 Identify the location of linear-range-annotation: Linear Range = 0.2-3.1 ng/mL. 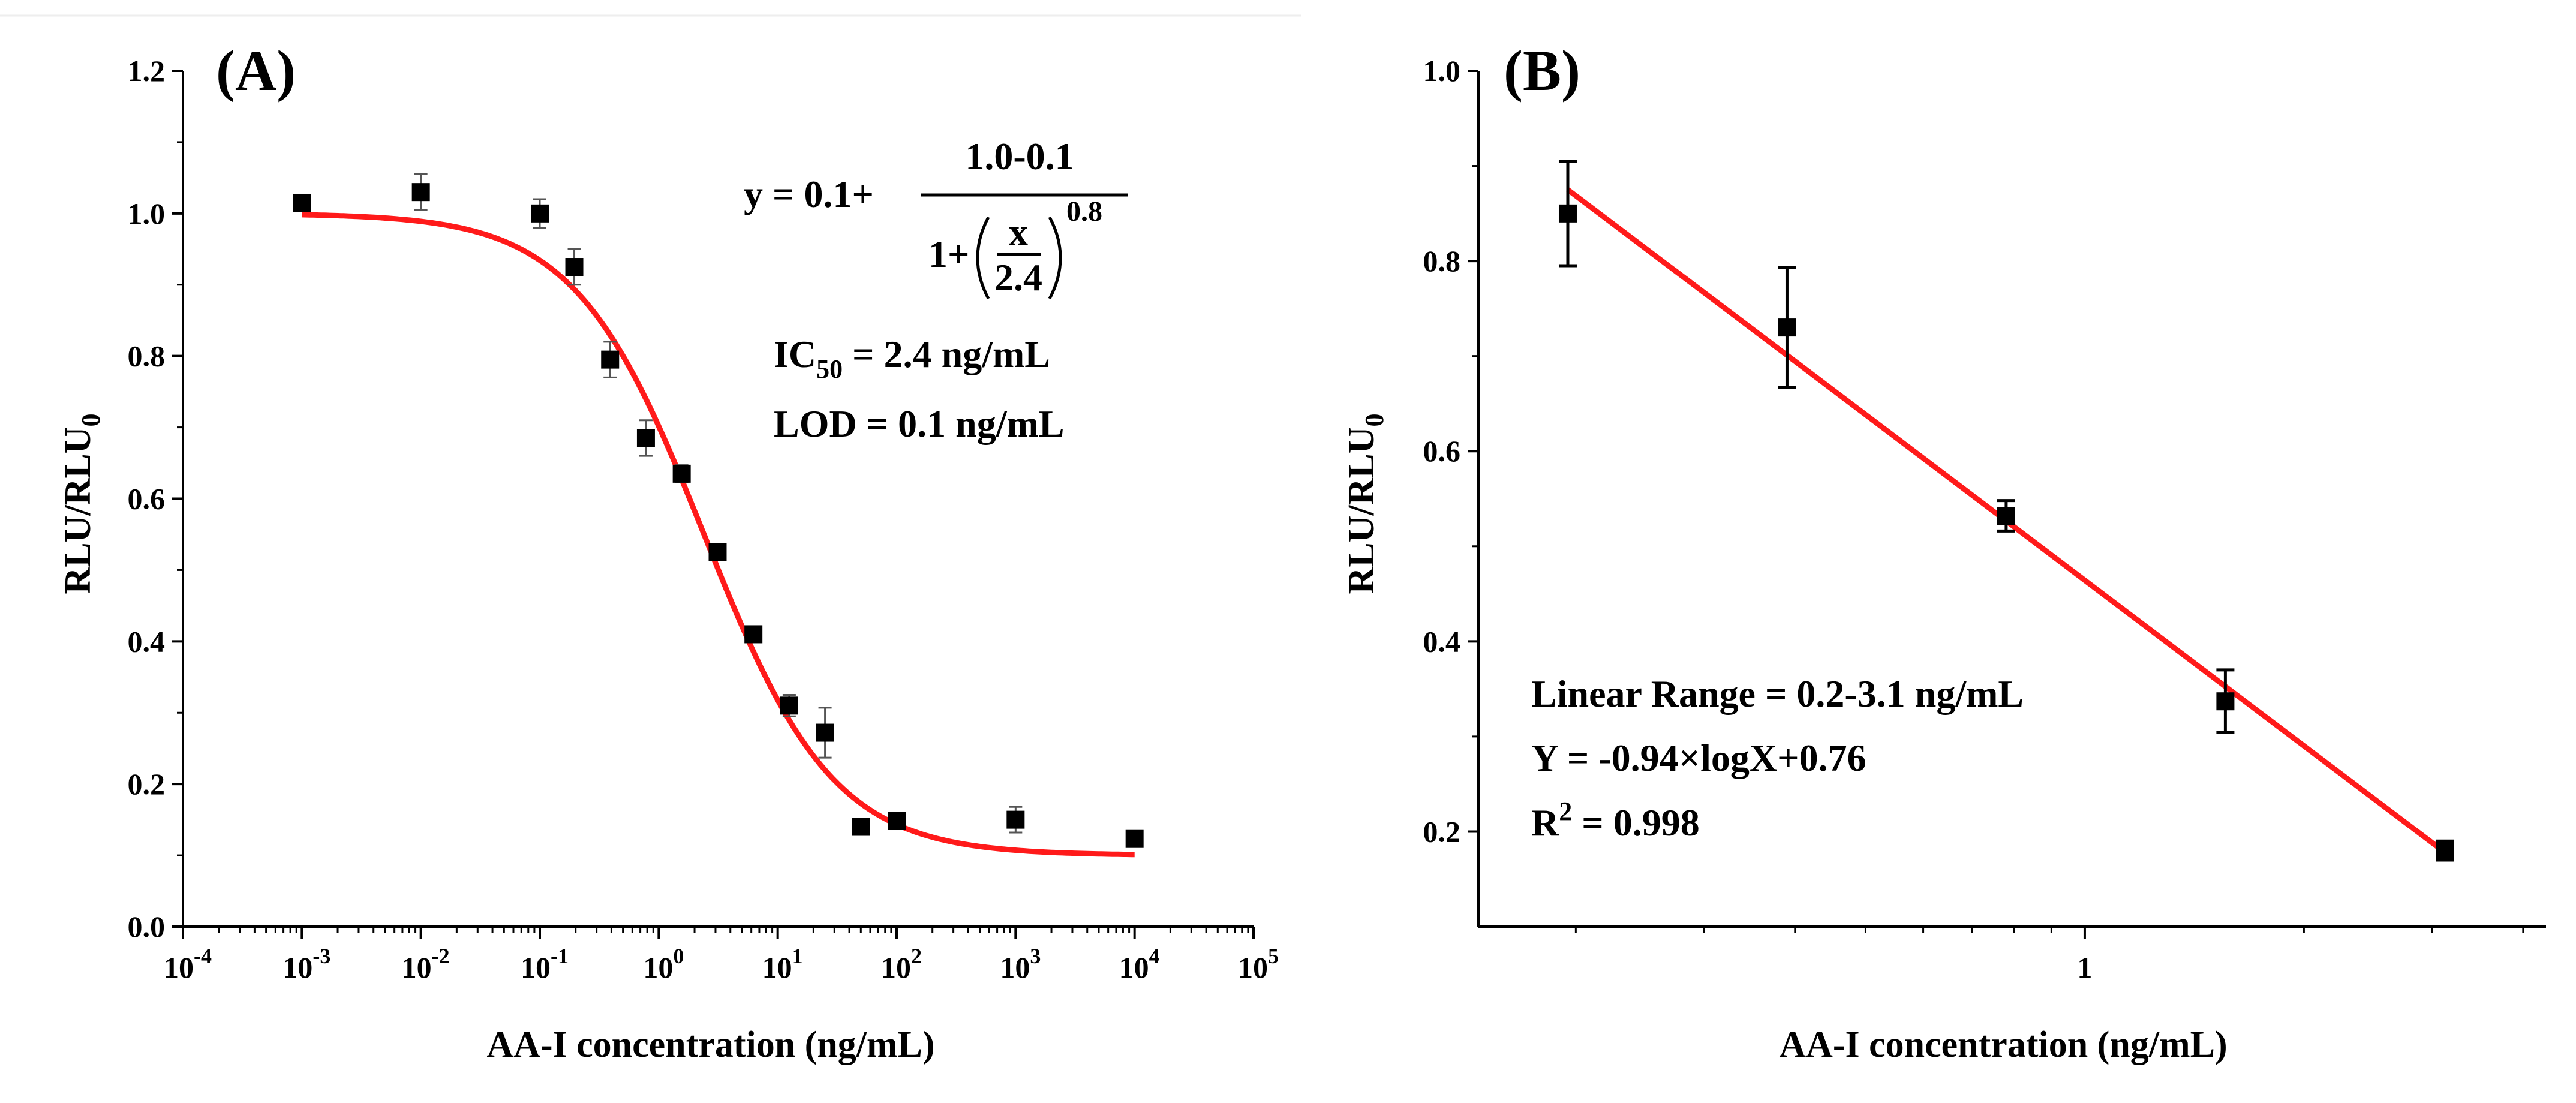
(1778, 694).